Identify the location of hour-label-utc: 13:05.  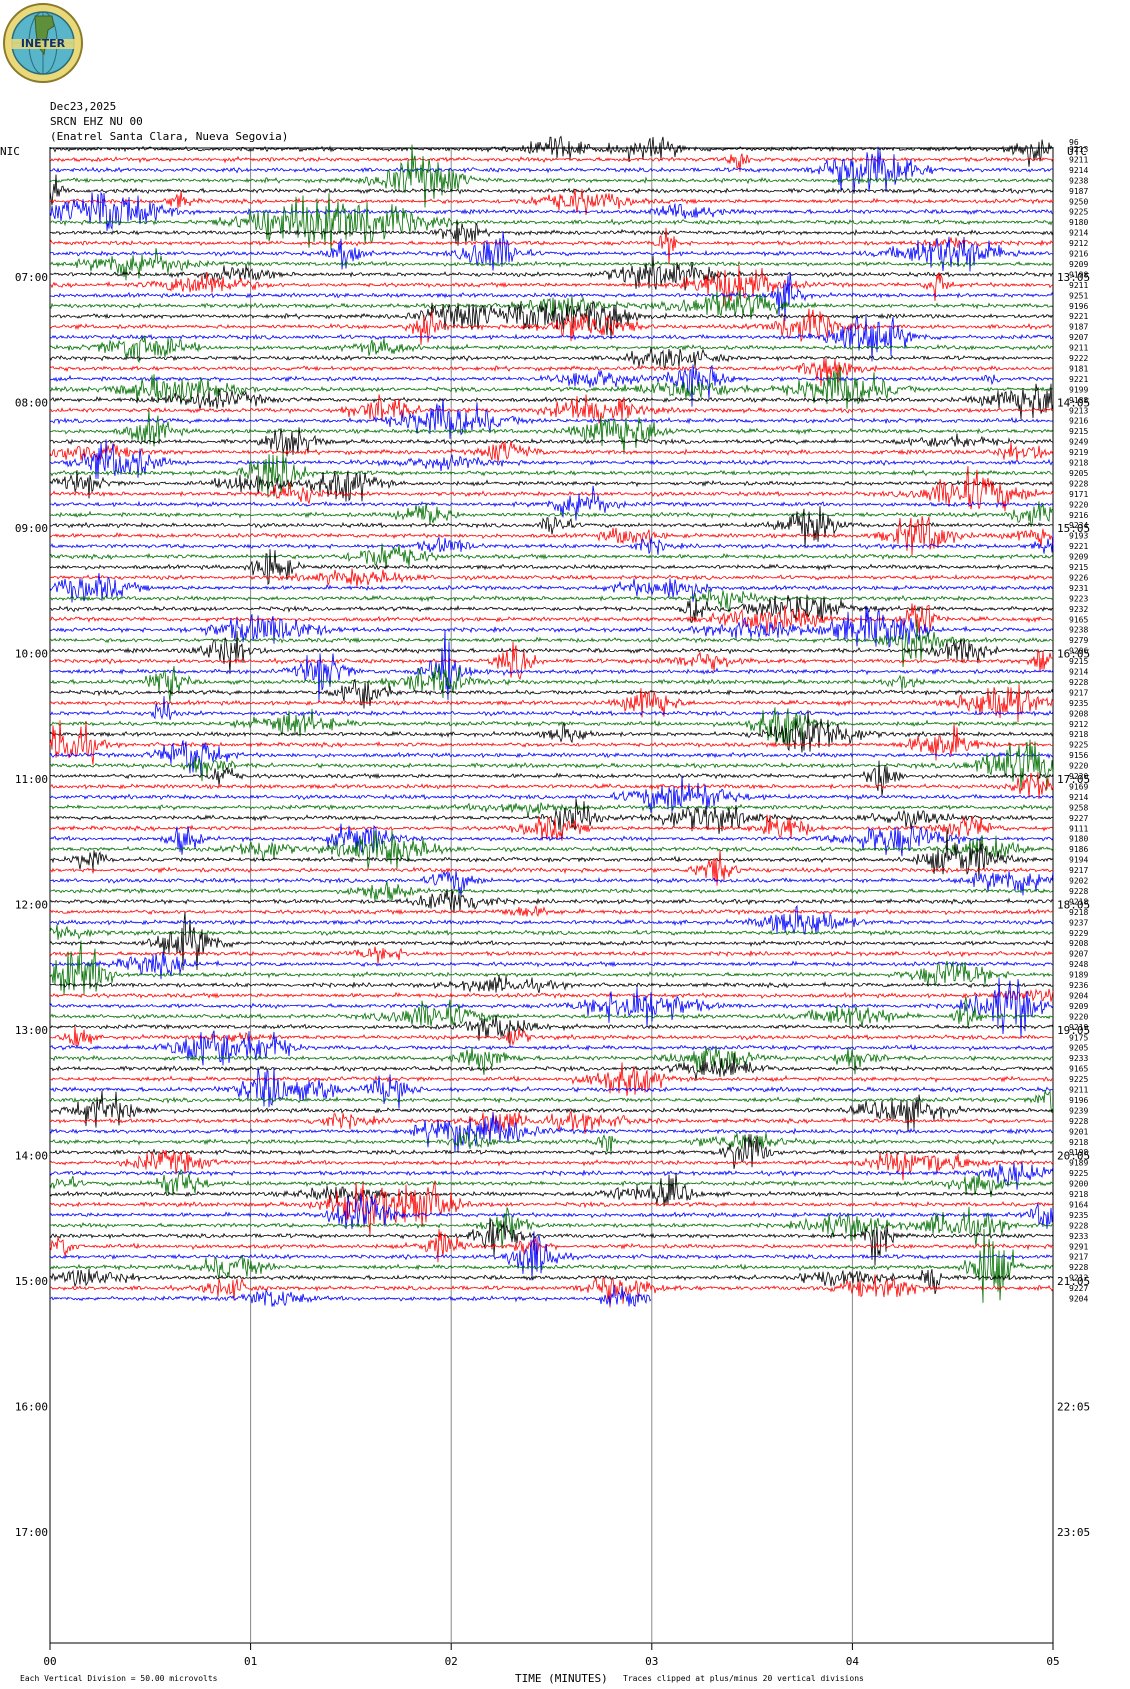
(1073, 277).